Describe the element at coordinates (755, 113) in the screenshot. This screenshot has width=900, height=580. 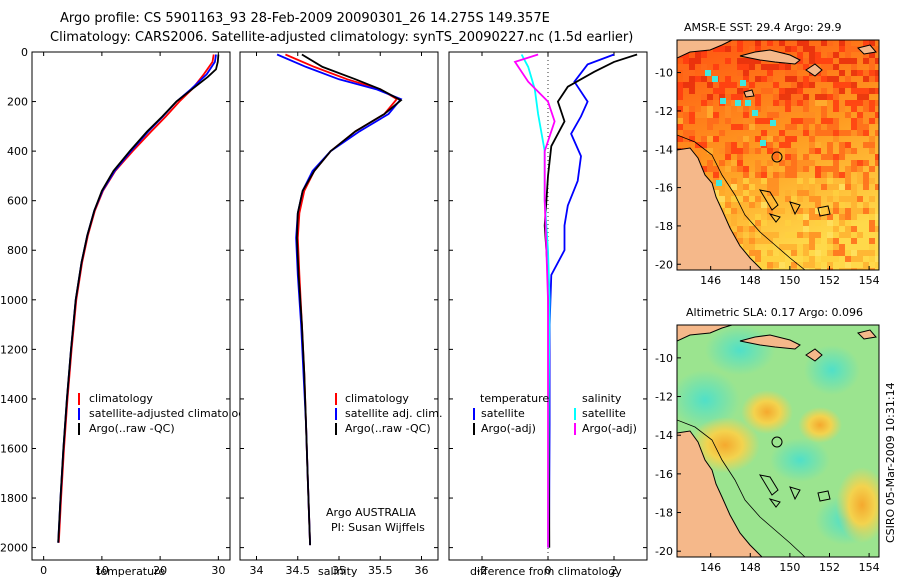
I see `sst-cell-low` at that location.